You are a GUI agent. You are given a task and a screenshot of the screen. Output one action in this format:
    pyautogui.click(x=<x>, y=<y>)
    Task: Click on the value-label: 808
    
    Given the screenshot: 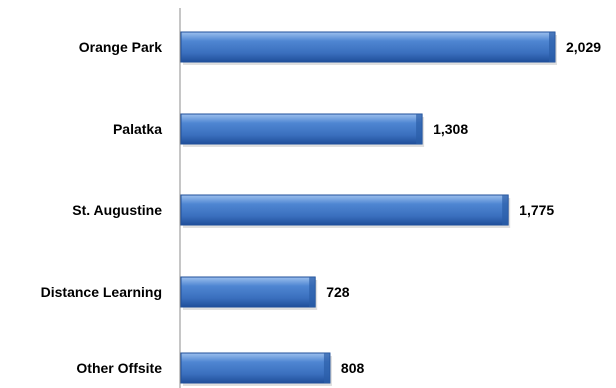 What is the action you would take?
    pyautogui.click(x=353, y=368)
    